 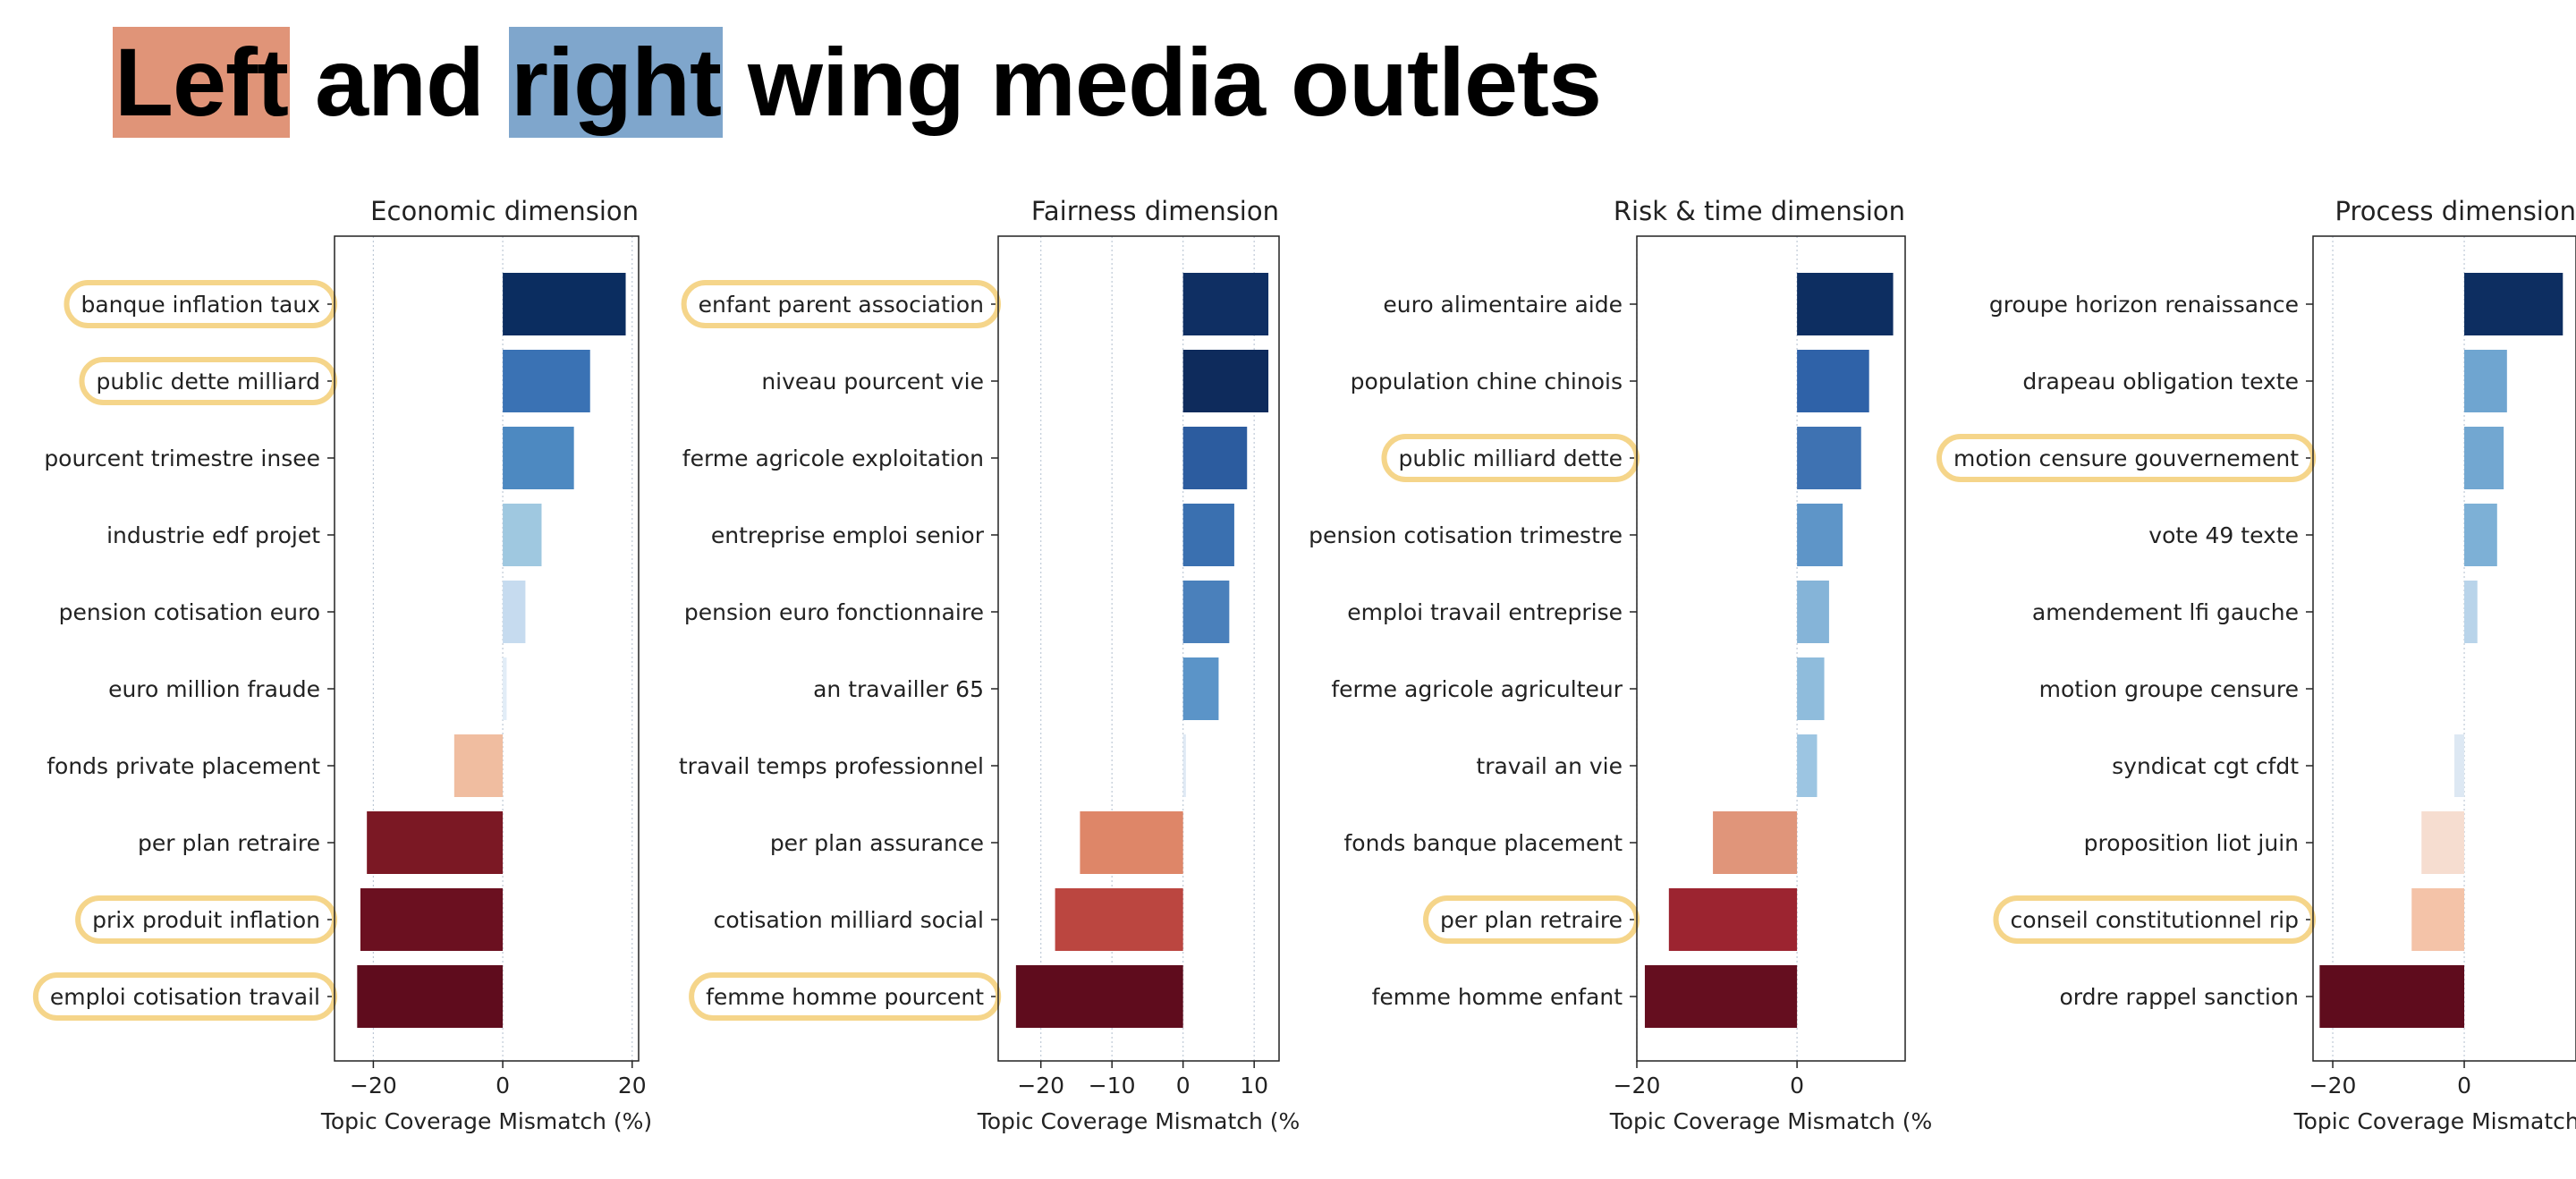 I want to click on category-label: travail temps professionnel, so click(x=831, y=766).